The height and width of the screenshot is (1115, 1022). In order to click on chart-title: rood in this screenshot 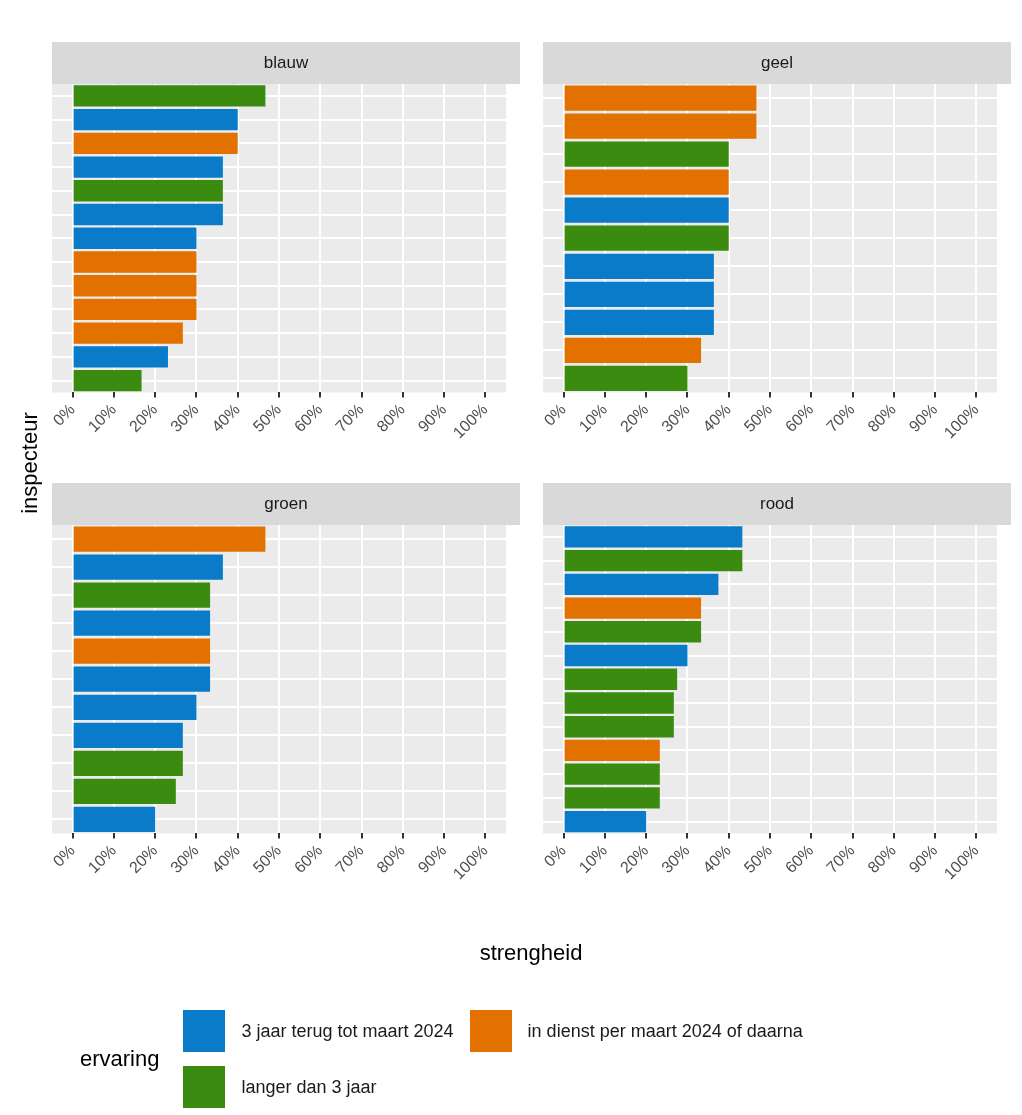, I will do `click(777, 504)`.